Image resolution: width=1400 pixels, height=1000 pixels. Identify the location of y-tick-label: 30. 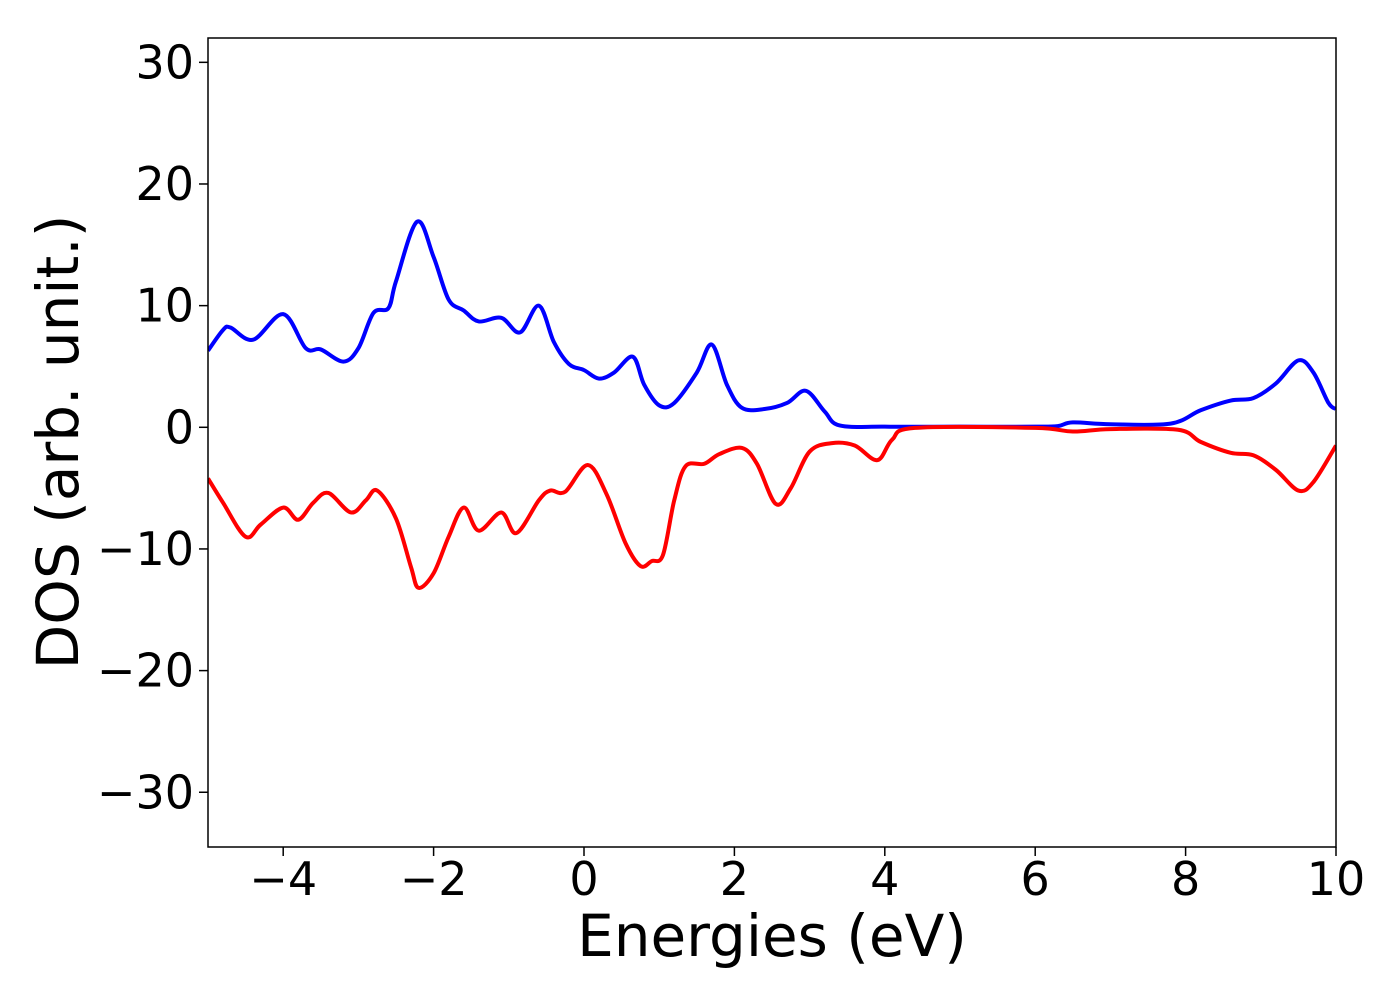
(164, 62).